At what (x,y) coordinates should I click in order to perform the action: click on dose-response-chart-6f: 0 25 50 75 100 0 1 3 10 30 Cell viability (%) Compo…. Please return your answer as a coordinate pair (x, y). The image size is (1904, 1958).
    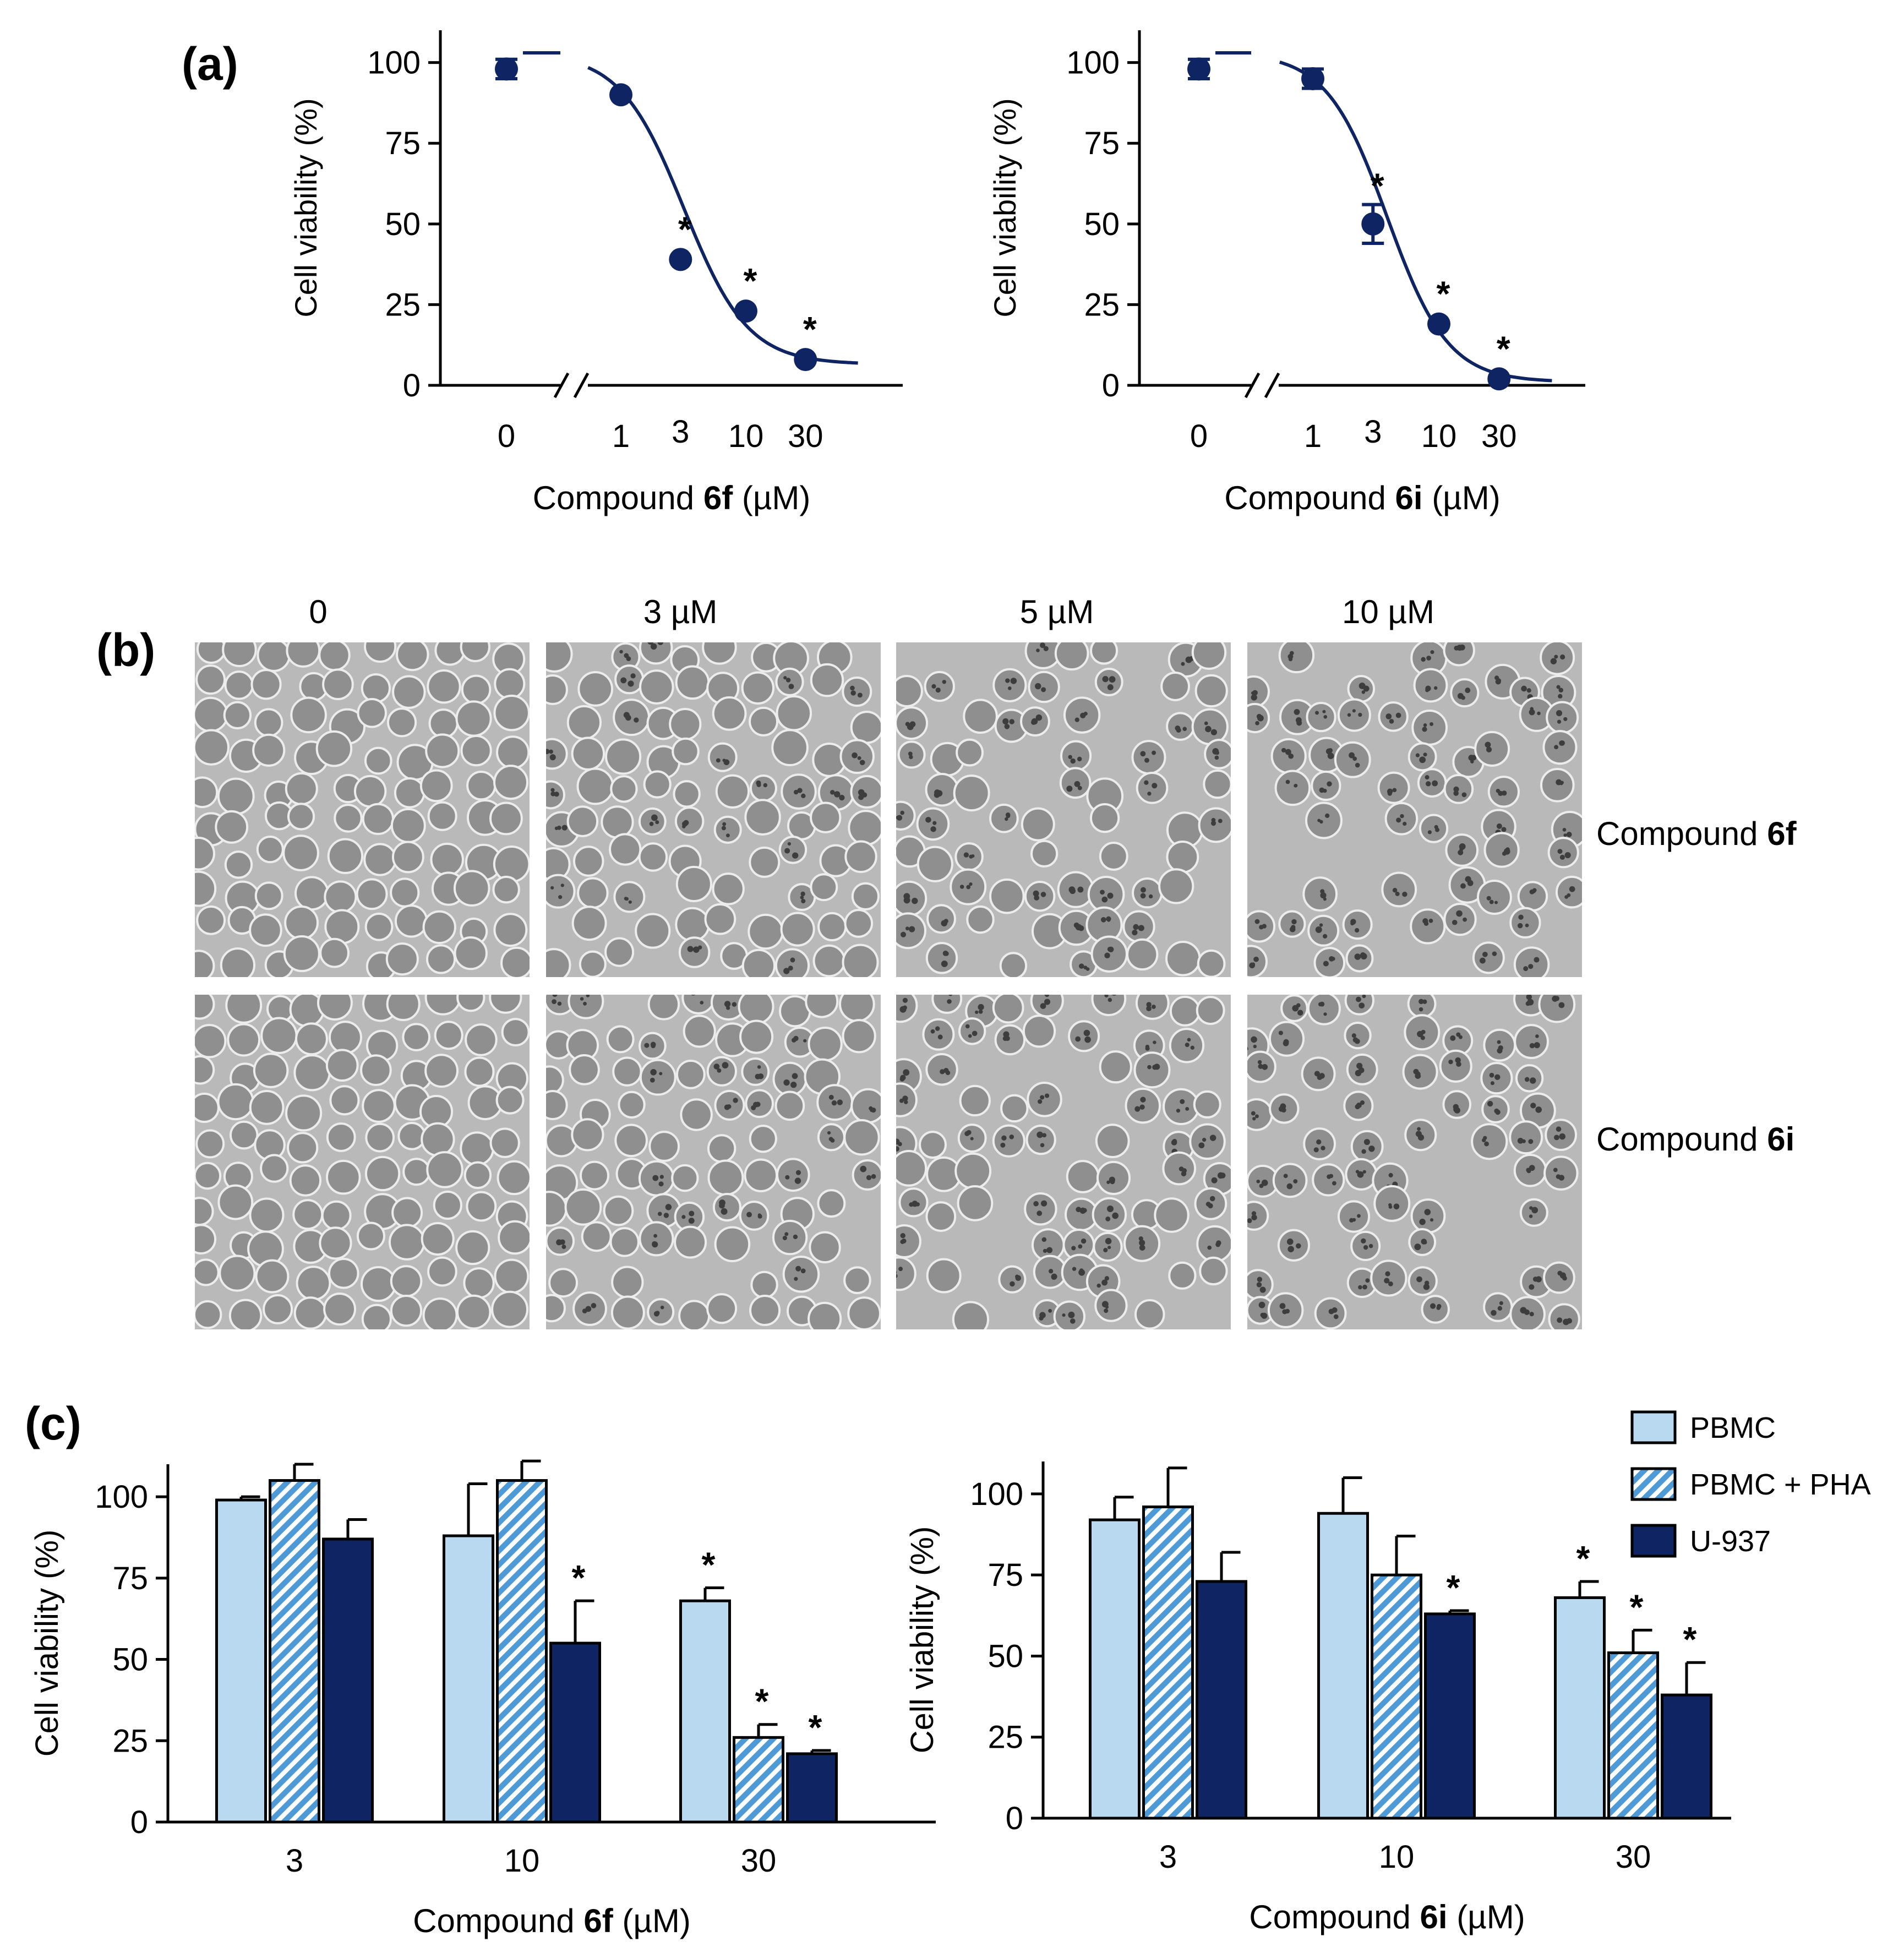
    Looking at the image, I should click on (595, 273).